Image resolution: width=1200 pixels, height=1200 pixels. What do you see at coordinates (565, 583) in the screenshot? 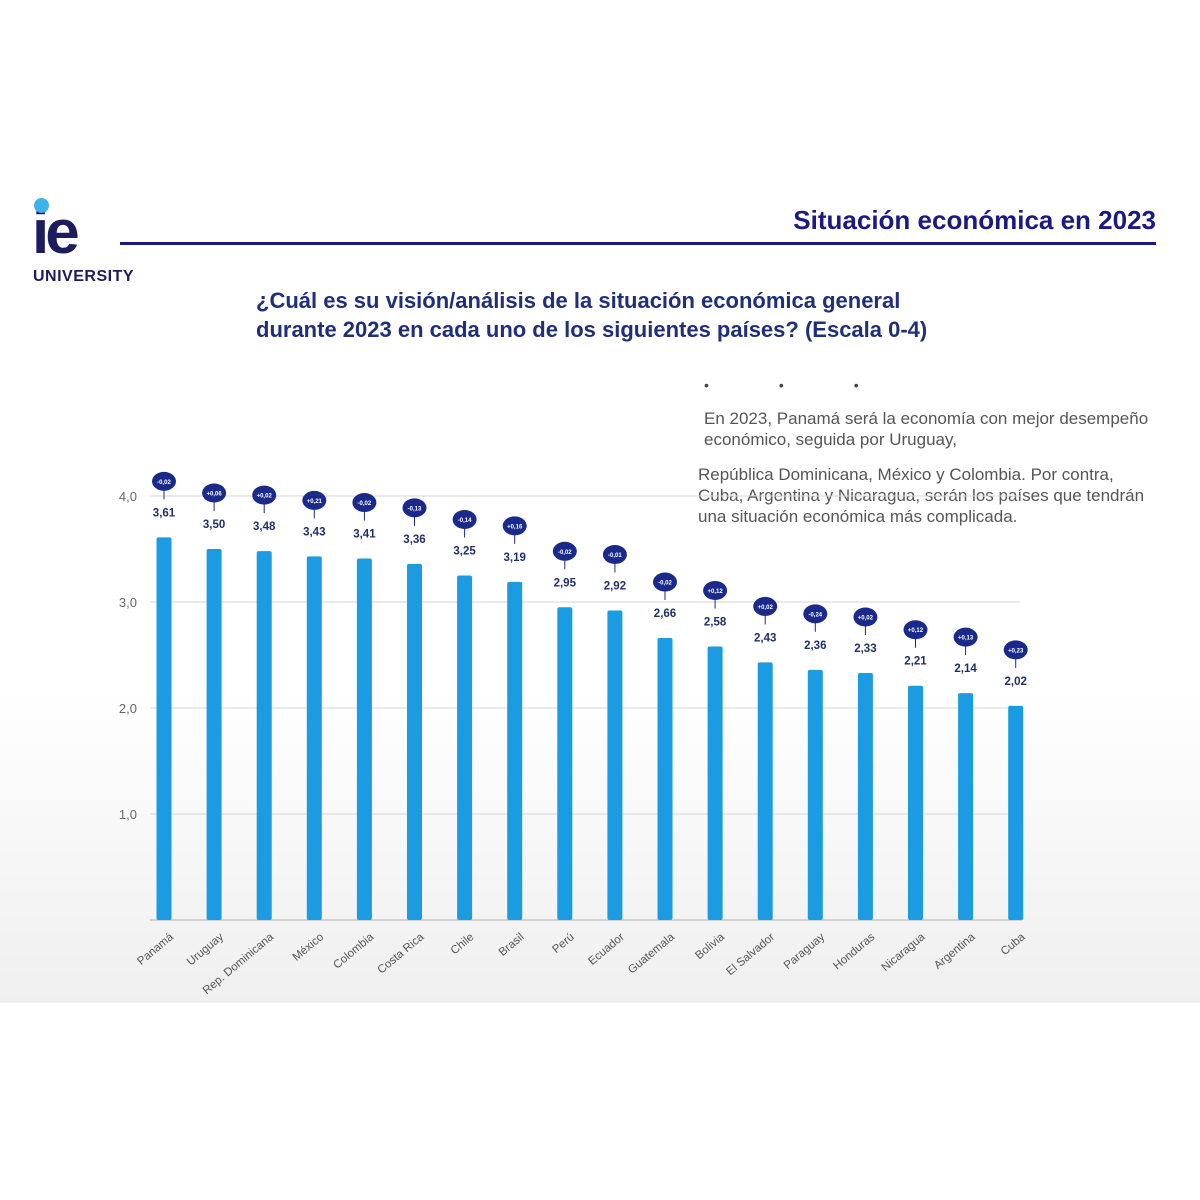
I see `value-label: 2,95` at bounding box center [565, 583].